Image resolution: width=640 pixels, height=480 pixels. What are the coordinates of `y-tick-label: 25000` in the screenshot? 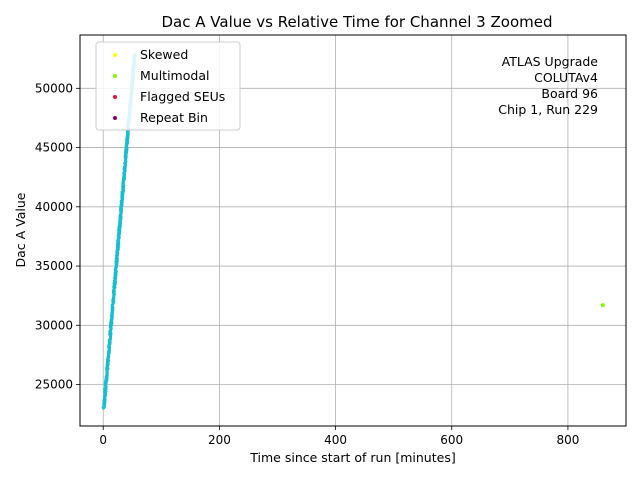 It's located at (54, 385).